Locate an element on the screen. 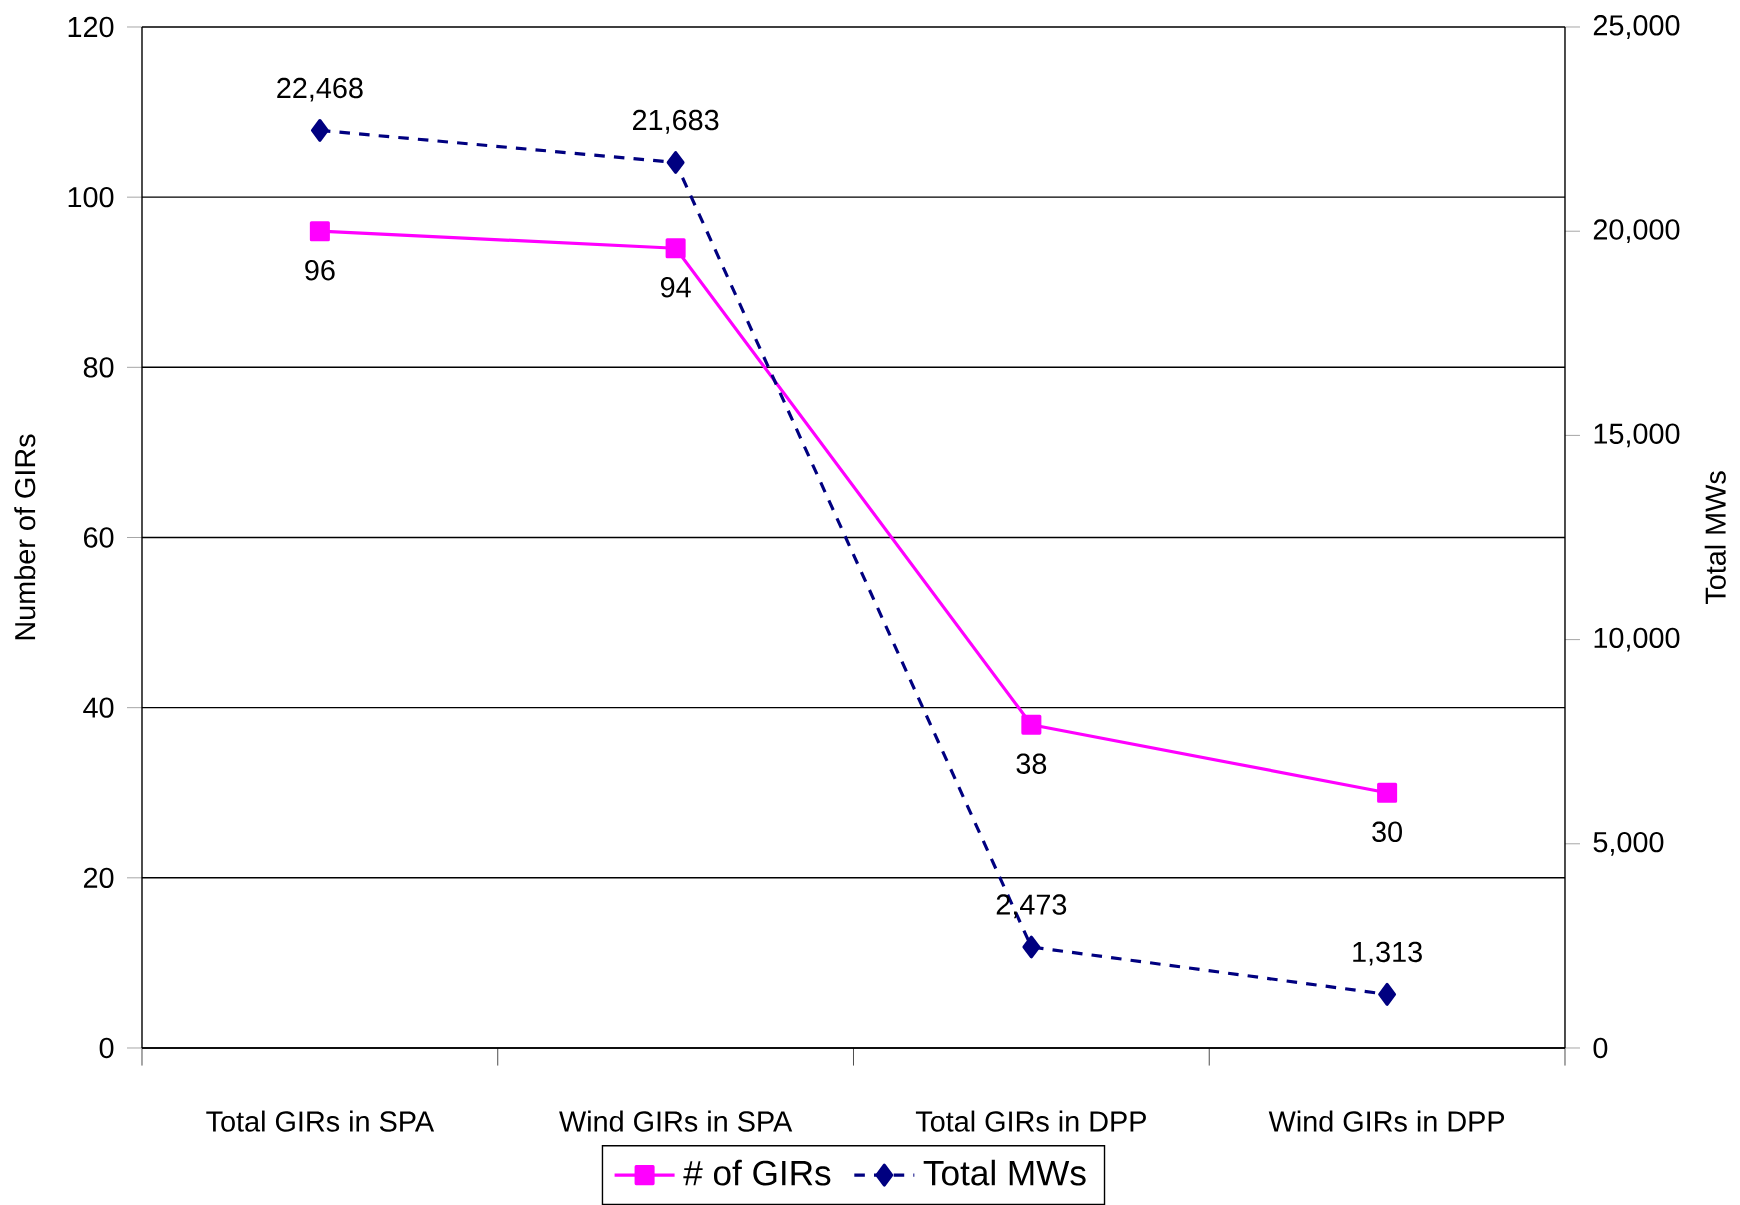 Image resolution: width=1740 pixels, height=1205 pixels. y2-axis-title: Total MWs is located at coordinates (1715, 537).